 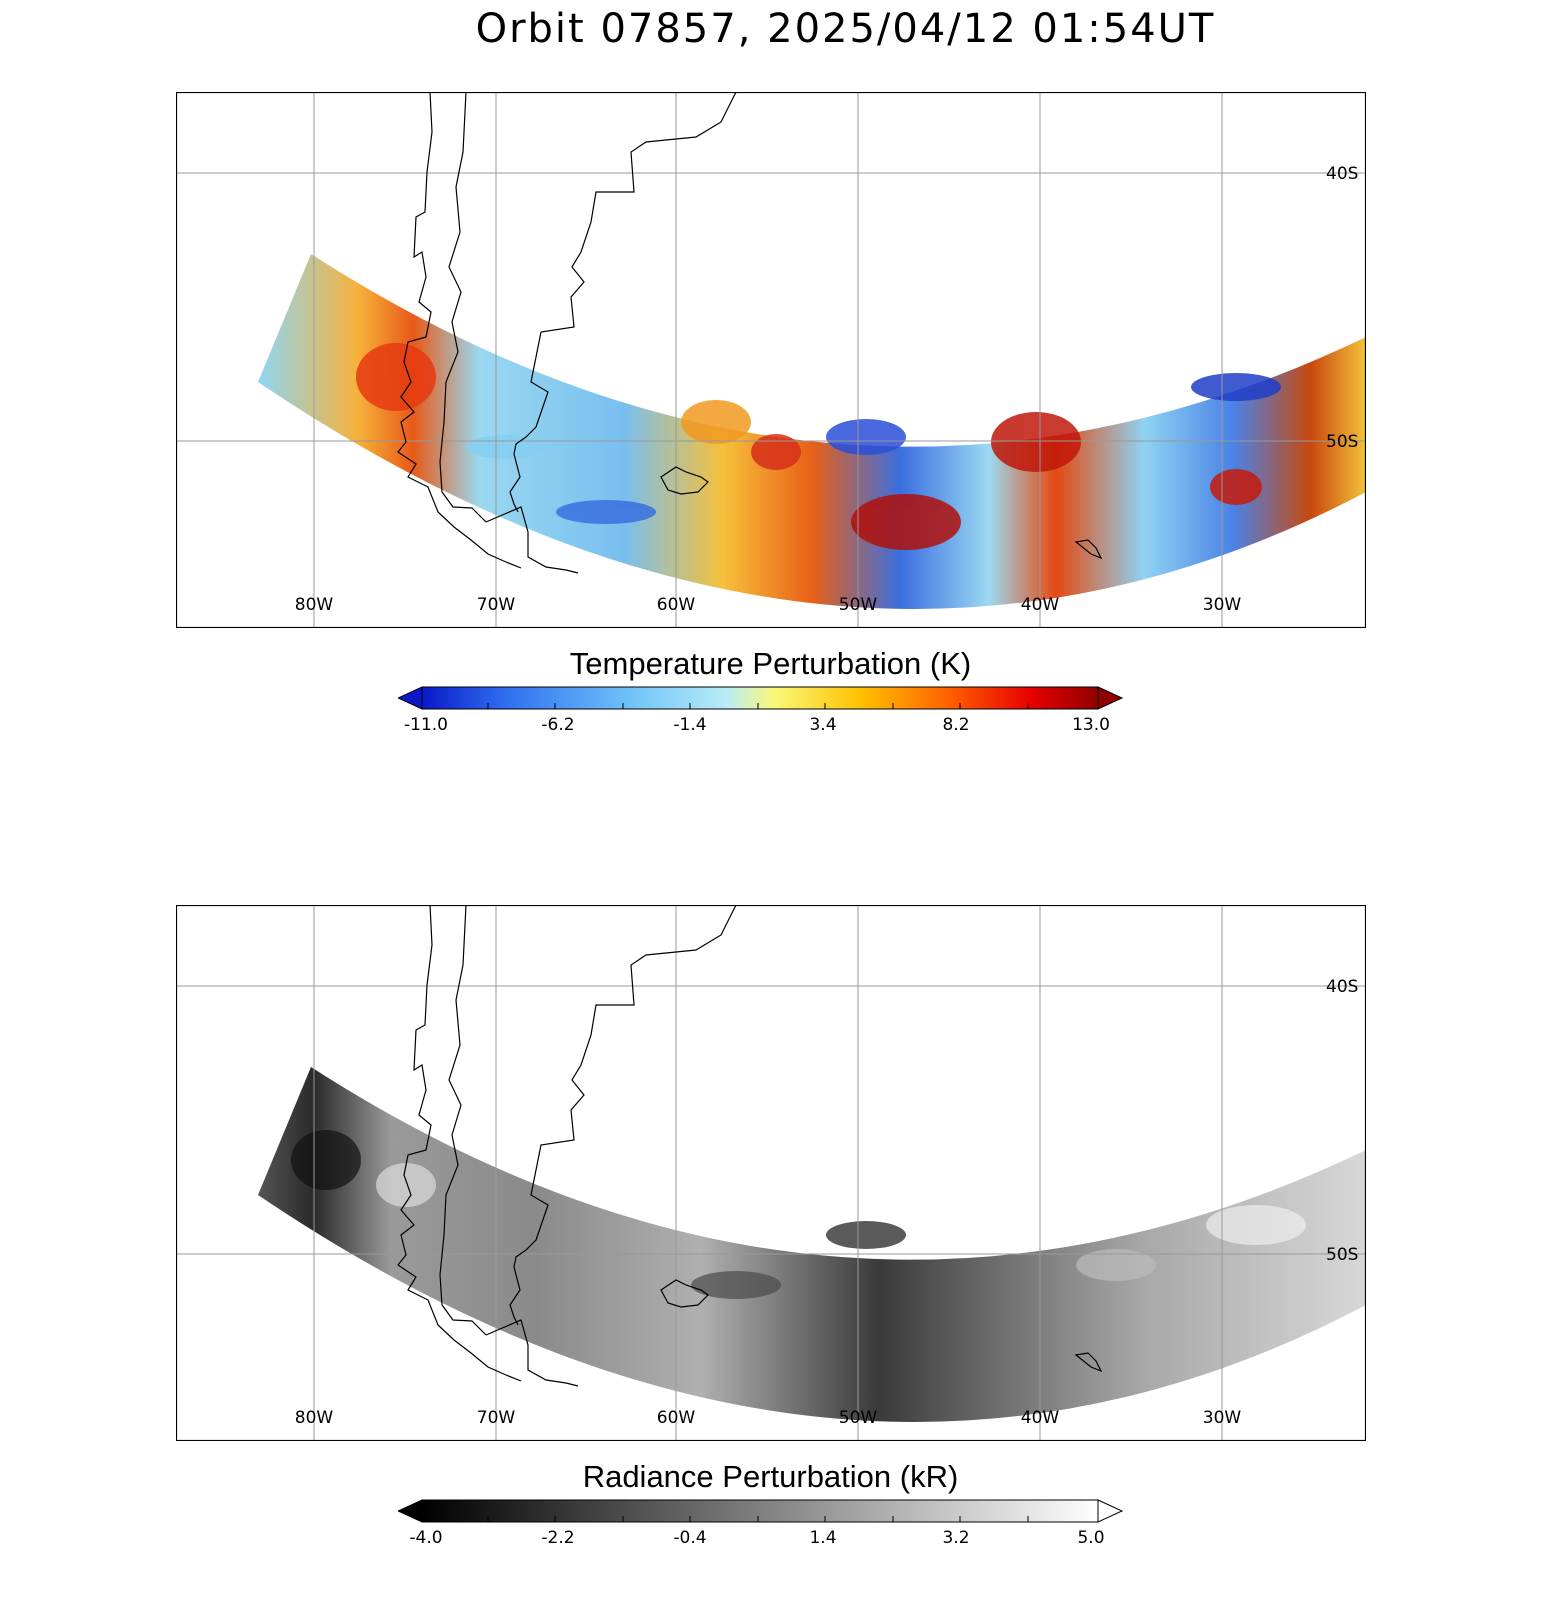 I want to click on temperature-tick-3: 3.4, so click(x=822, y=725).